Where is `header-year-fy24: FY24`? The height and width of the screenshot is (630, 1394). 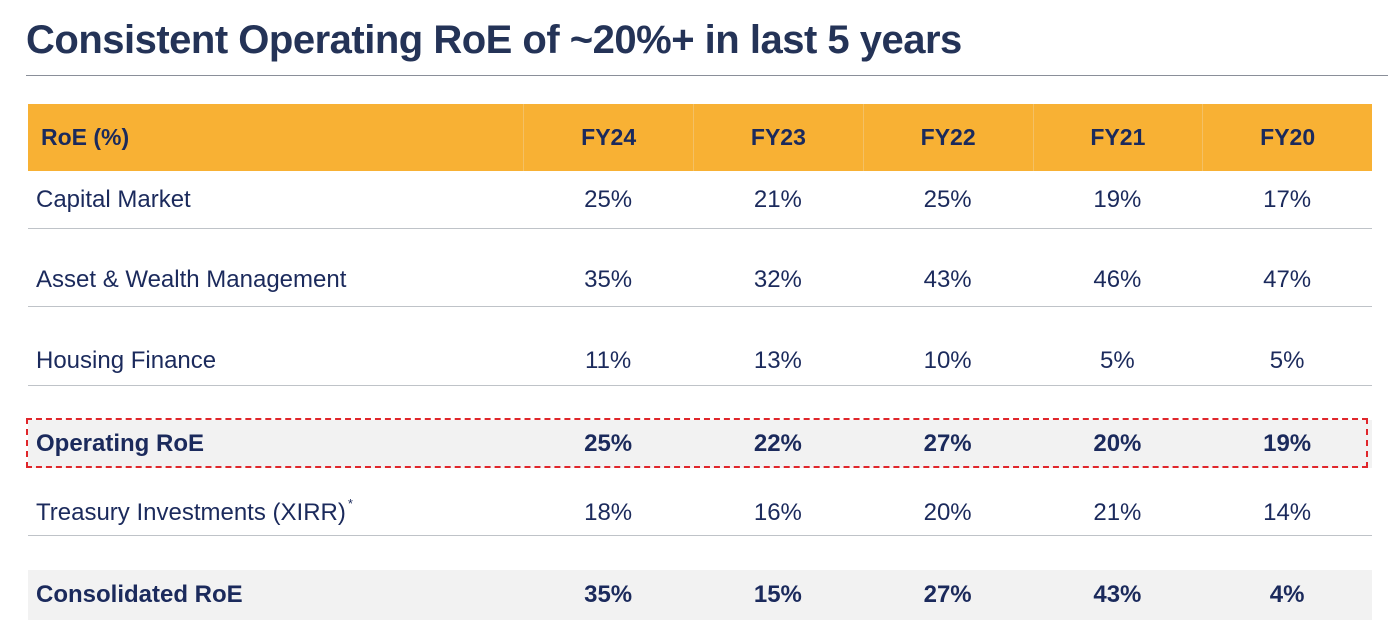
header-year-fy24: FY24 is located at coordinates (608, 137).